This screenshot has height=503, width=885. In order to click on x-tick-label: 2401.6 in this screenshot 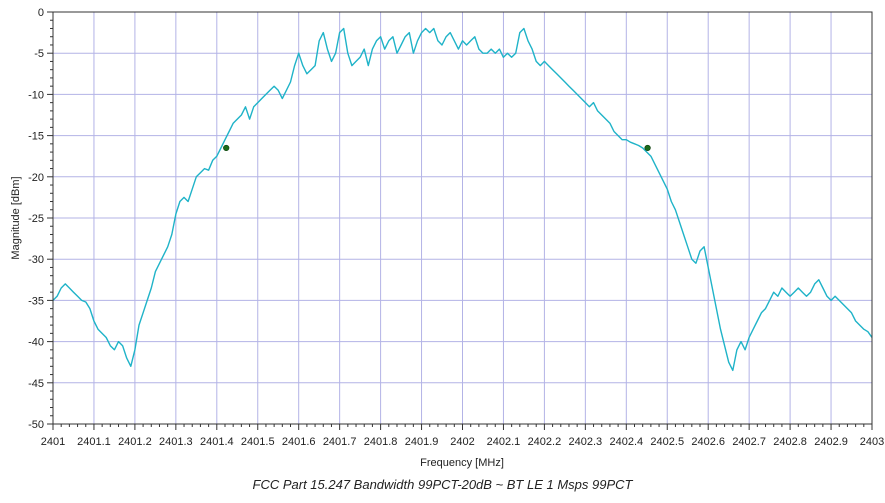, I will do `click(299, 442)`.